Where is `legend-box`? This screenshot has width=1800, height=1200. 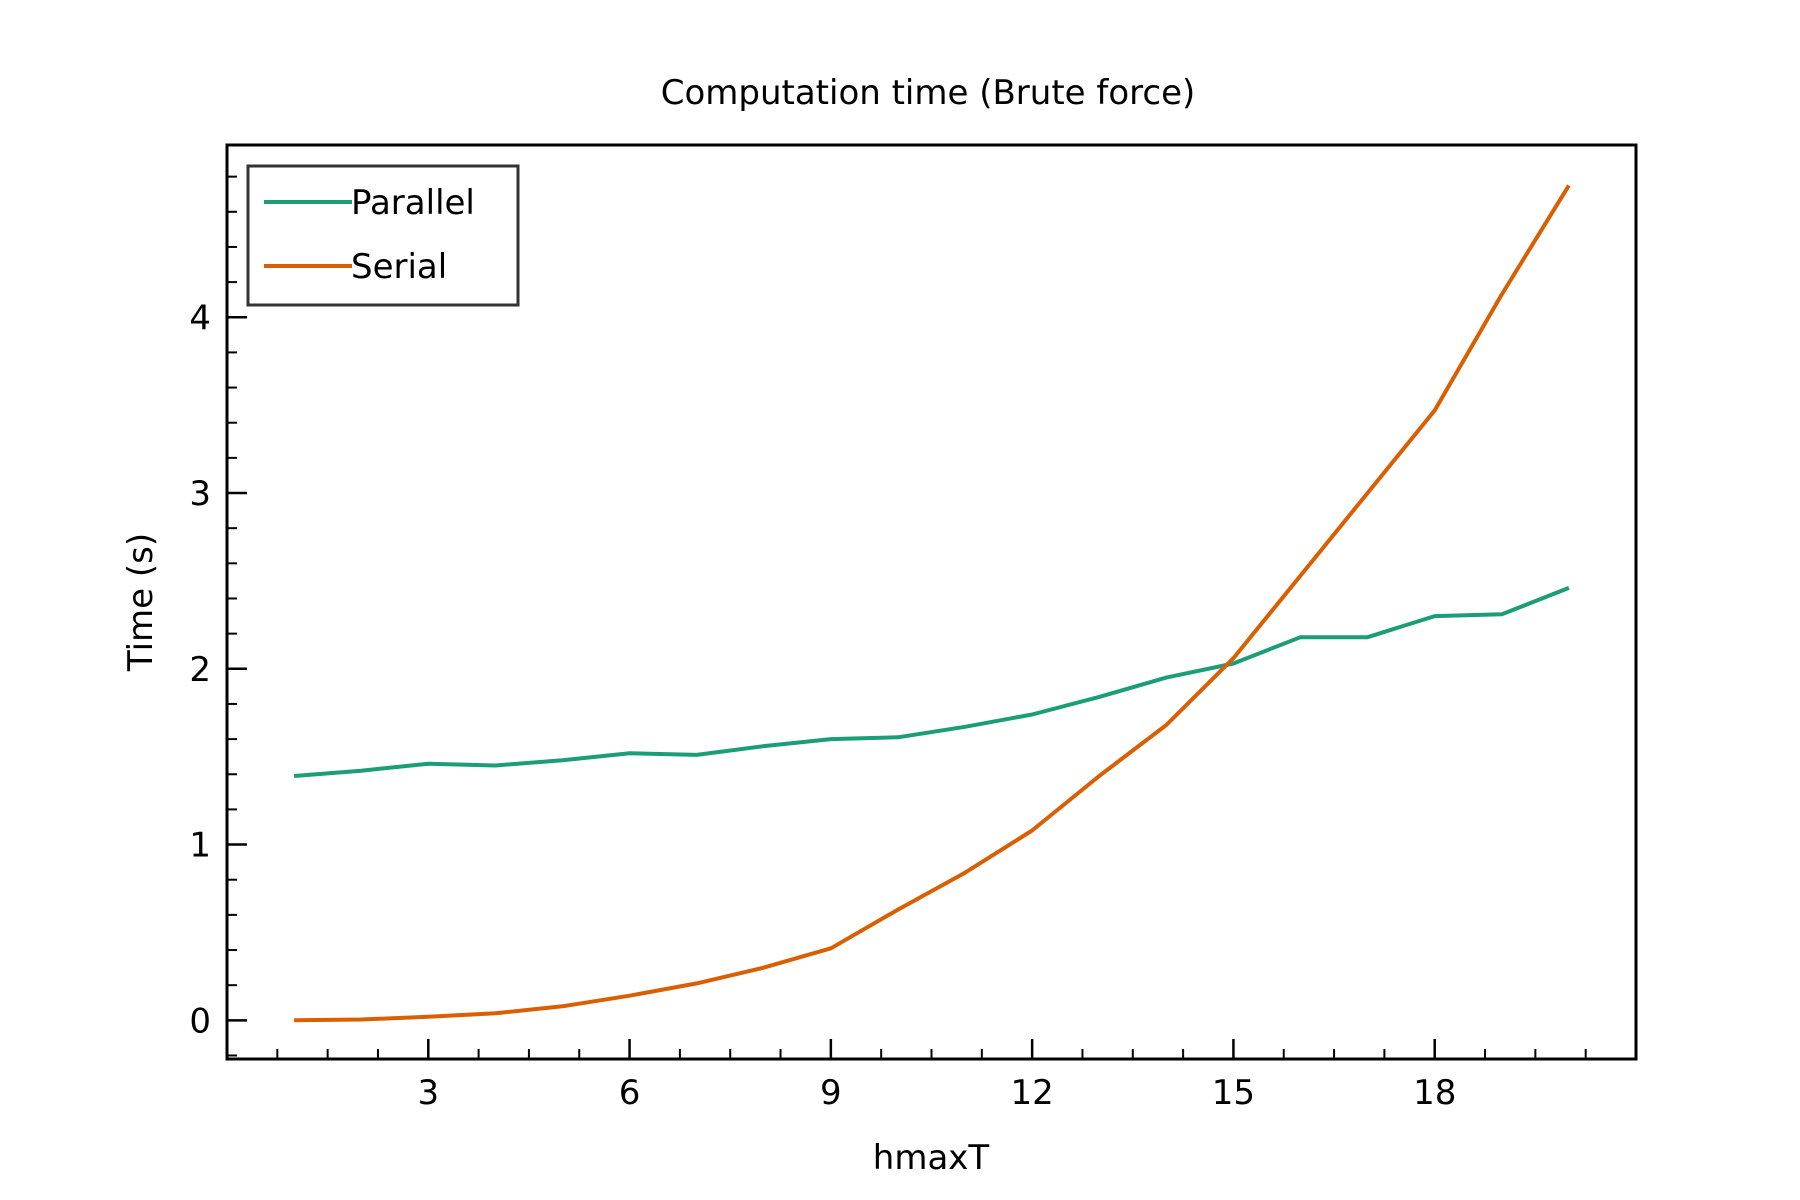 legend-box is located at coordinates (383, 235).